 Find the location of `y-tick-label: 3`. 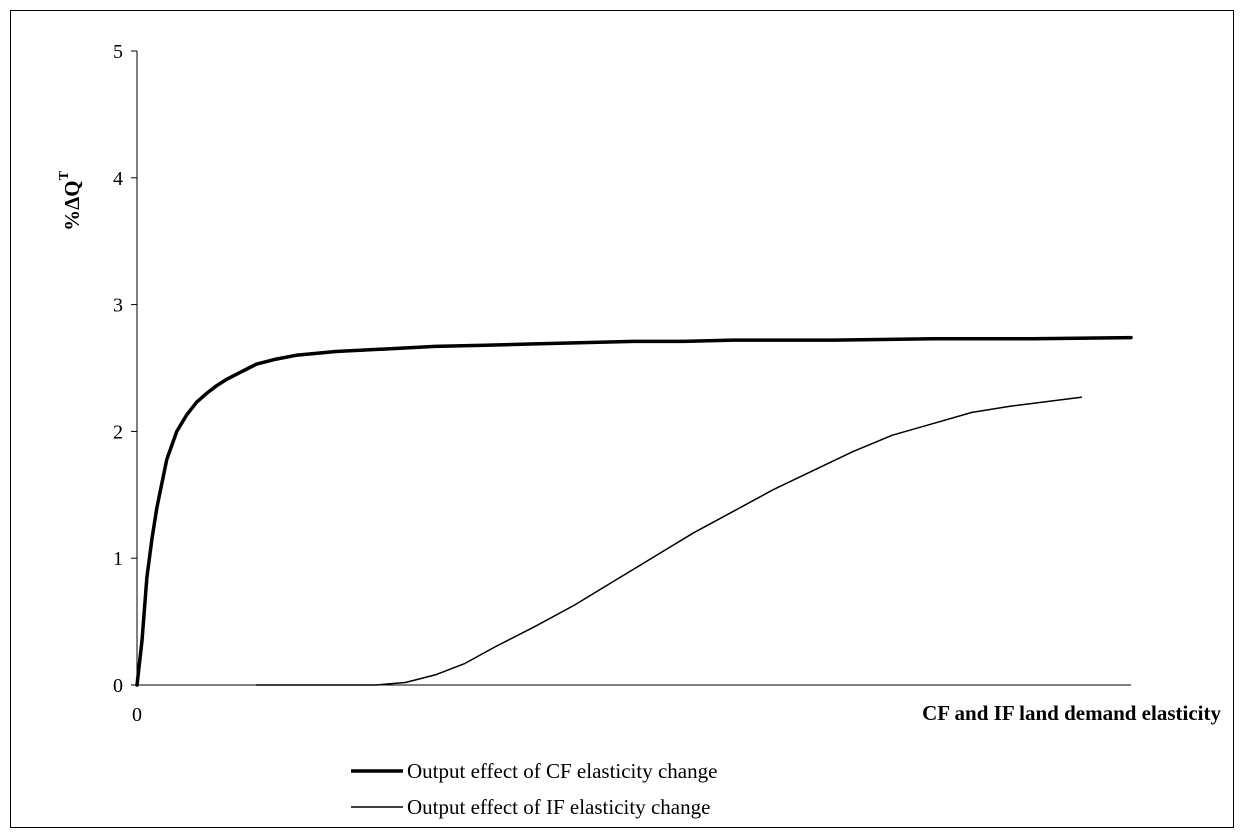

y-tick-label: 3 is located at coordinates (118, 306).